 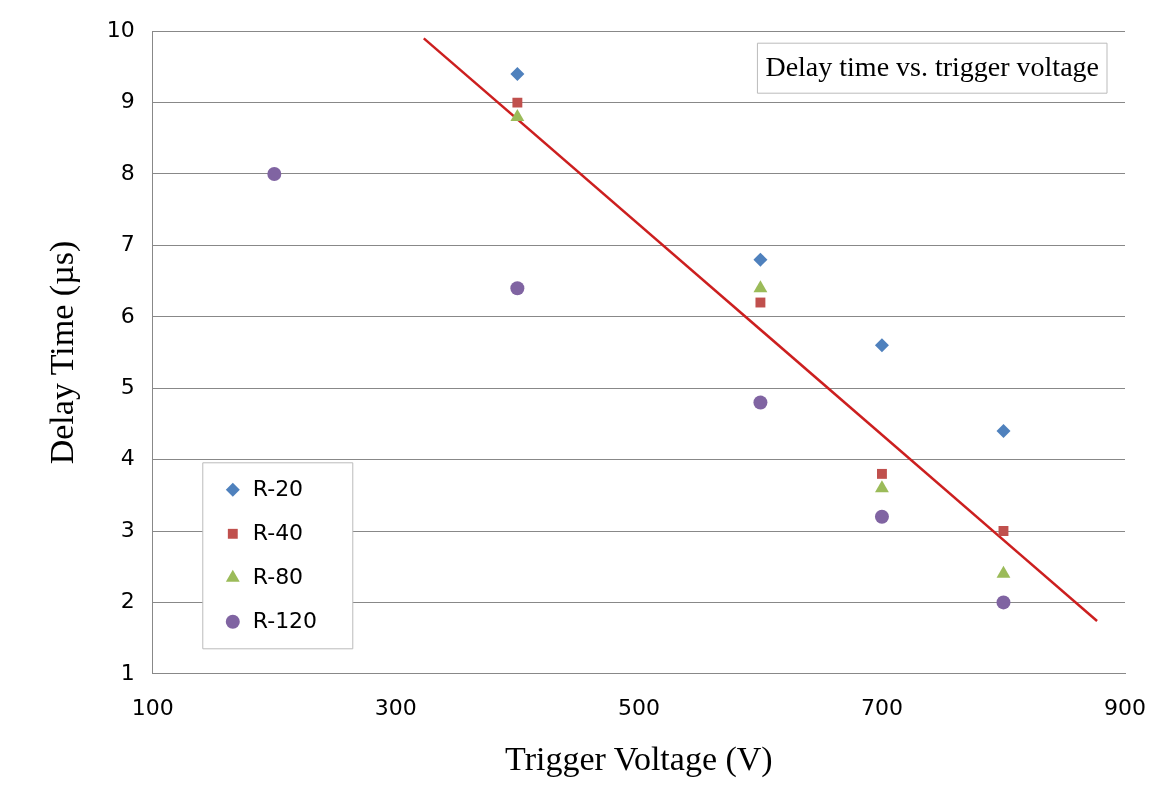 What do you see at coordinates (285, 620) in the screenshot?
I see `legend-label: R-120` at bounding box center [285, 620].